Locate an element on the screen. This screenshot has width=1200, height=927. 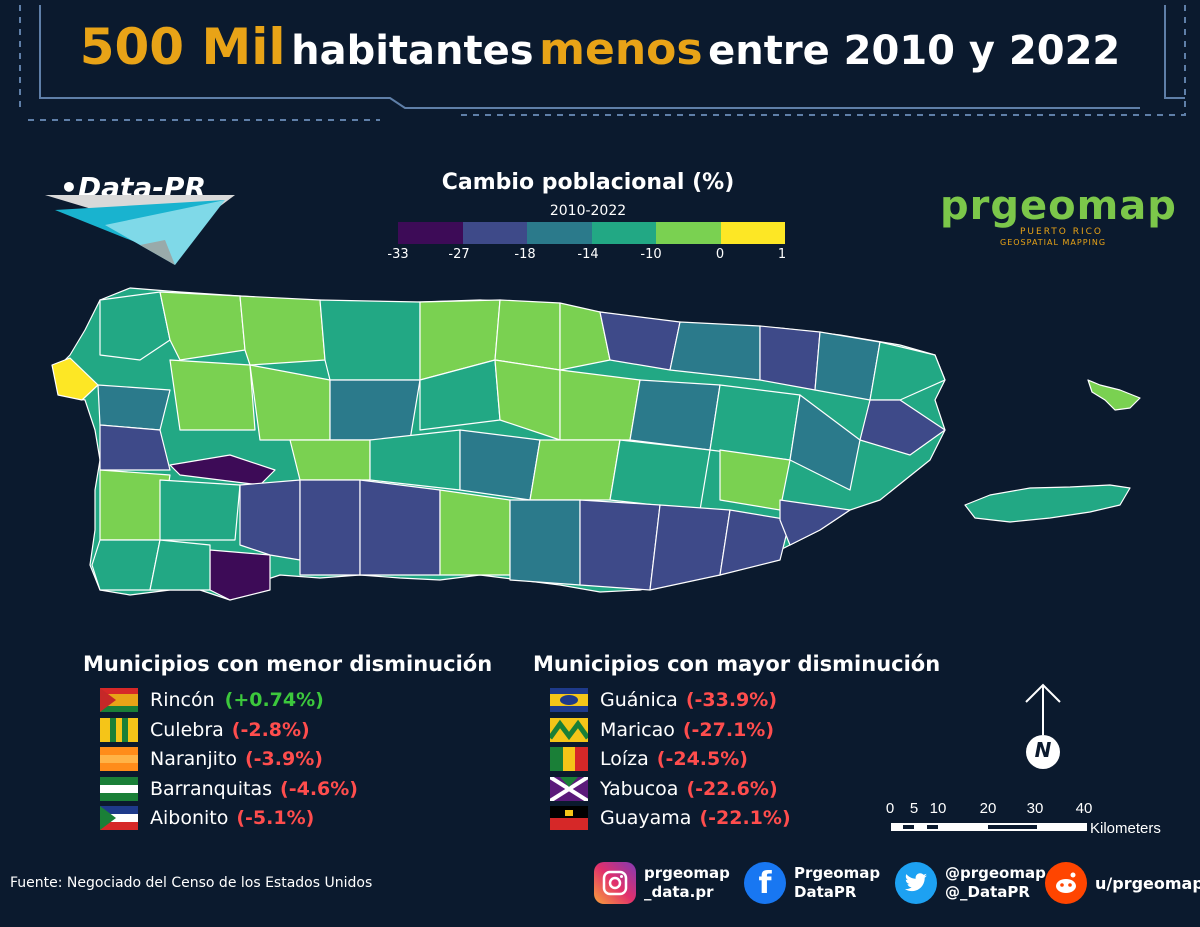
region-barranquitas is located at coordinates (500, 465).